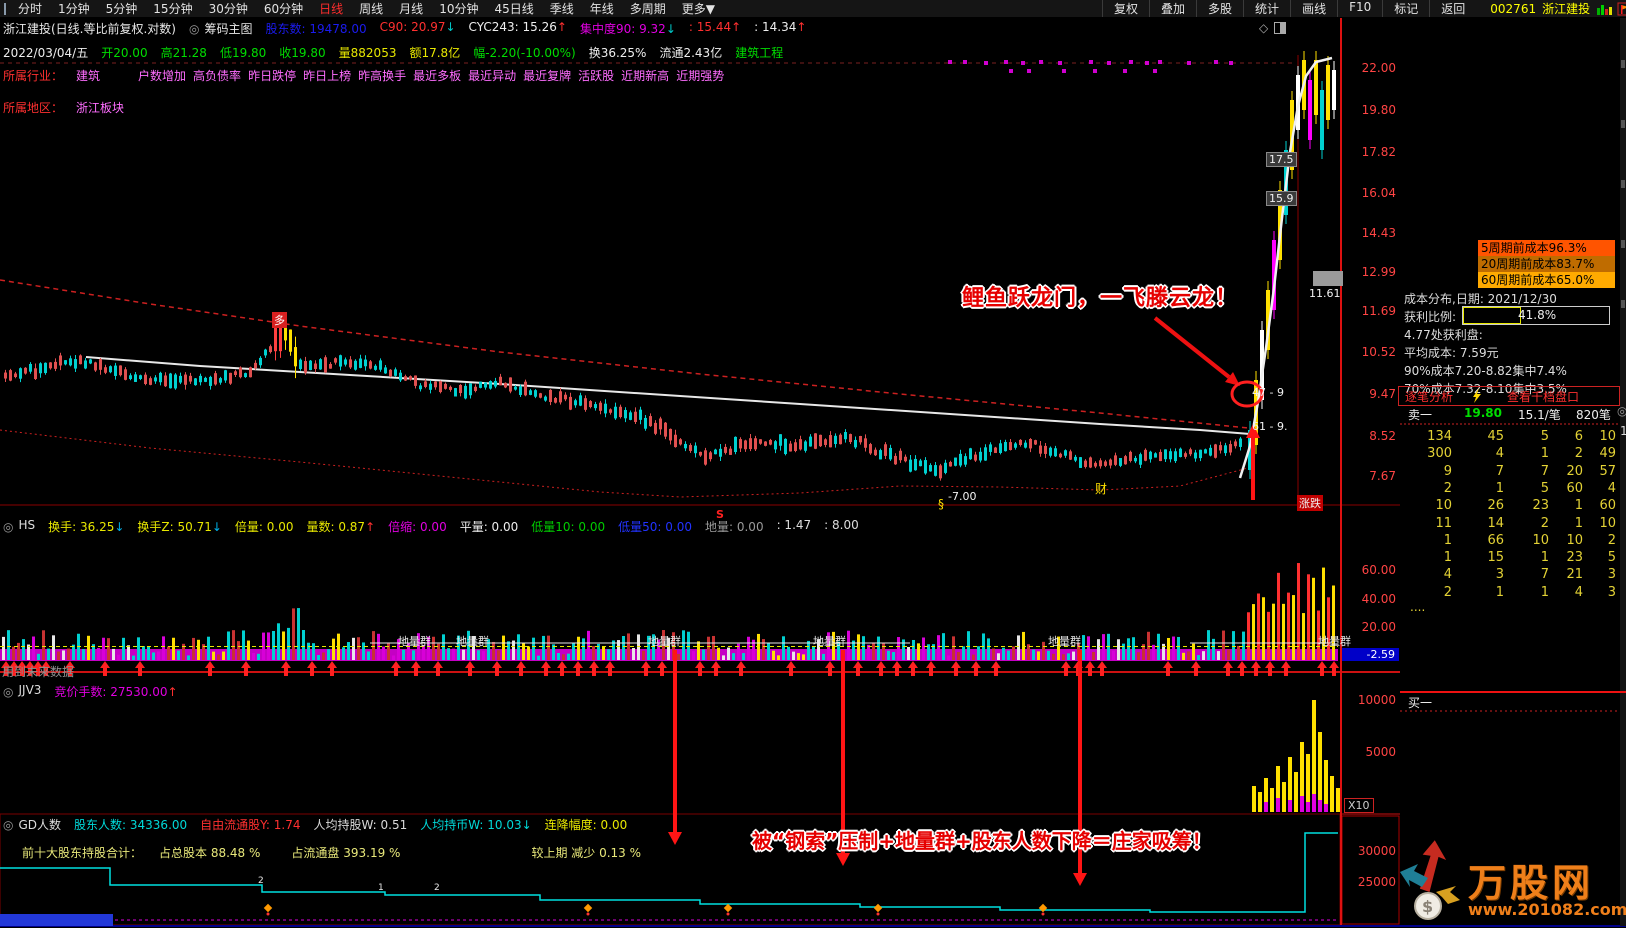  What do you see at coordinates (1508, 488) in the screenshot?
I see `order-book-row: 2 1 5 60 4` at bounding box center [1508, 488].